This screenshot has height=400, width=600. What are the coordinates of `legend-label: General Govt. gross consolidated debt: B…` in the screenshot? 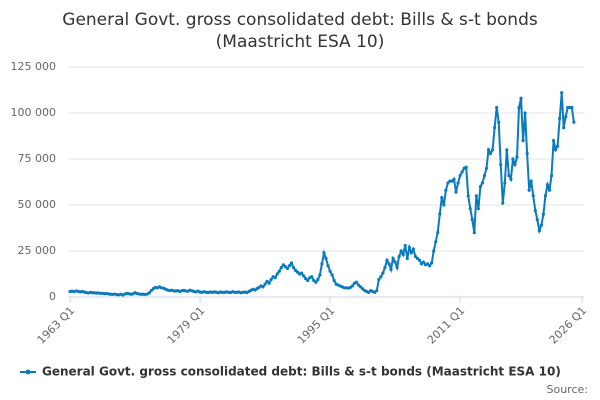 It's located at (301, 372).